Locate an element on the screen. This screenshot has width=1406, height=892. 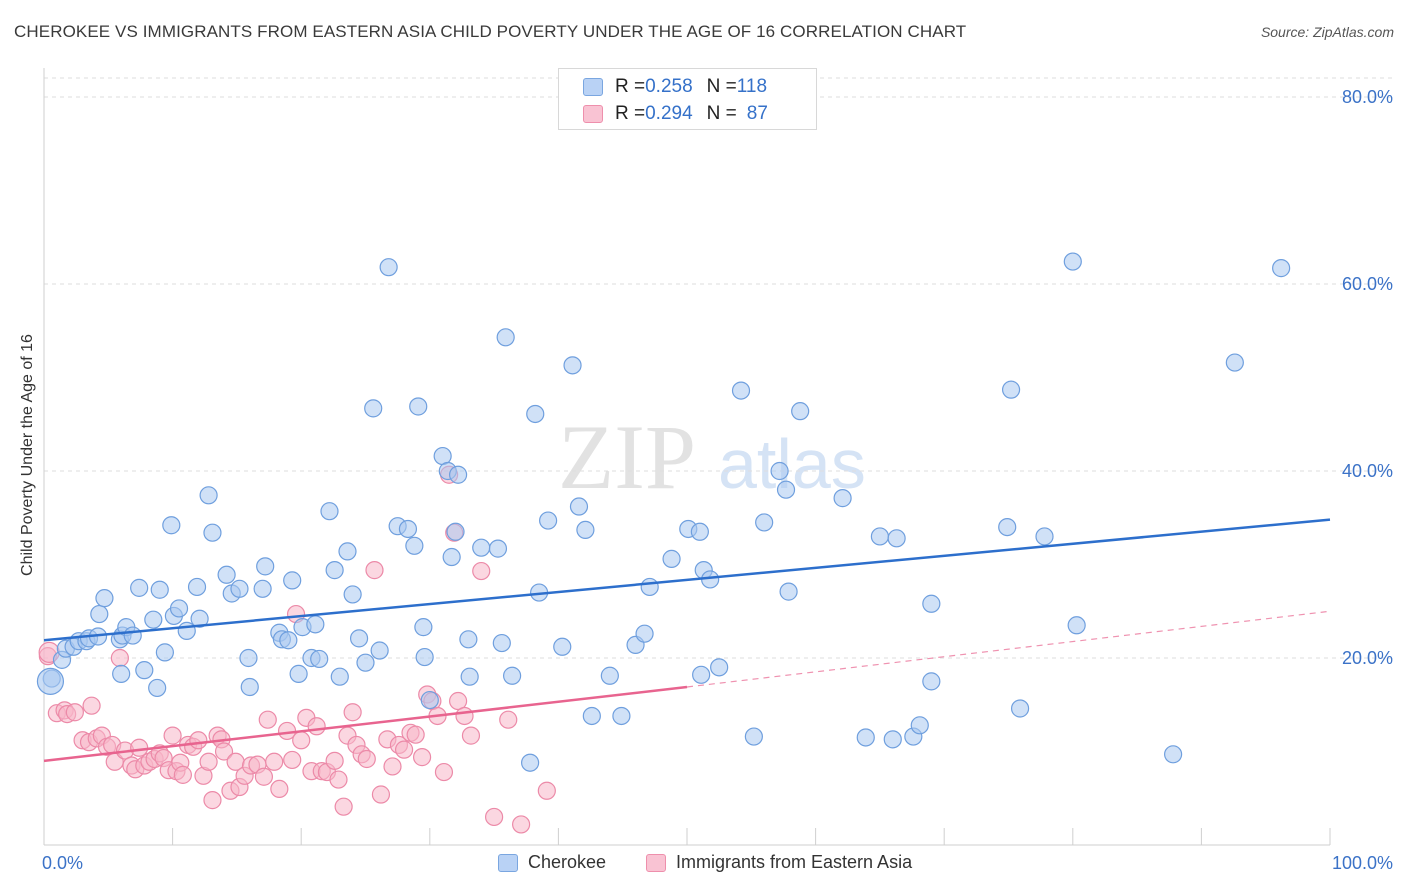
stats-legend: R = 0.258 N = 118 R = 0.294 N = 87 is located at coordinates (687, 99).